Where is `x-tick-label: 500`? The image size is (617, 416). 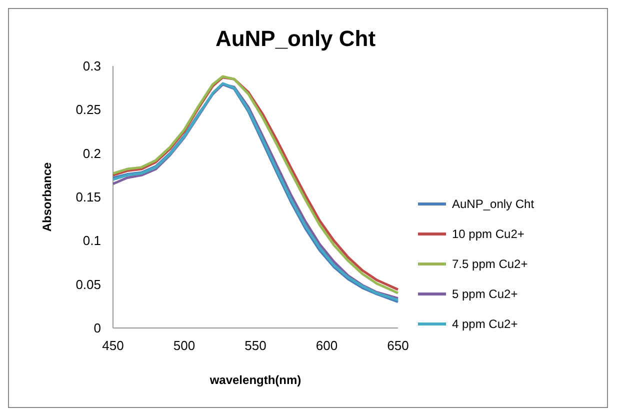
x-tick-label: 500 is located at coordinates (184, 345).